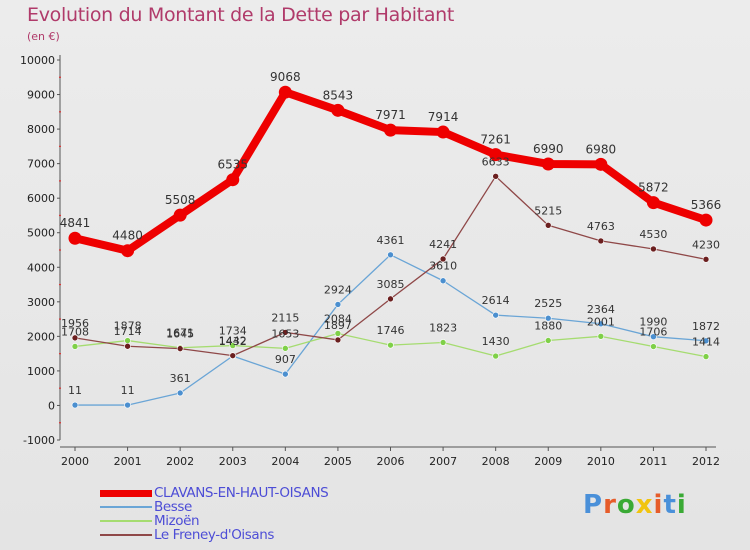 This screenshot has height=550, width=750. I want to click on y-tick-label: 6000, so click(41, 198).